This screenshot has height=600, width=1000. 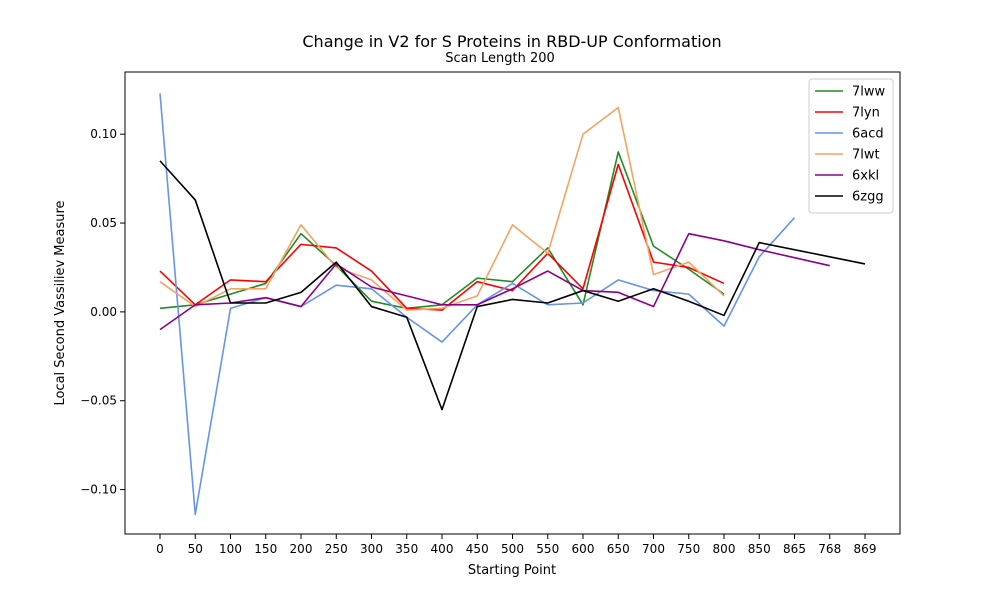 What do you see at coordinates (336, 549) in the screenshot?
I see `x-tick-label: 250` at bounding box center [336, 549].